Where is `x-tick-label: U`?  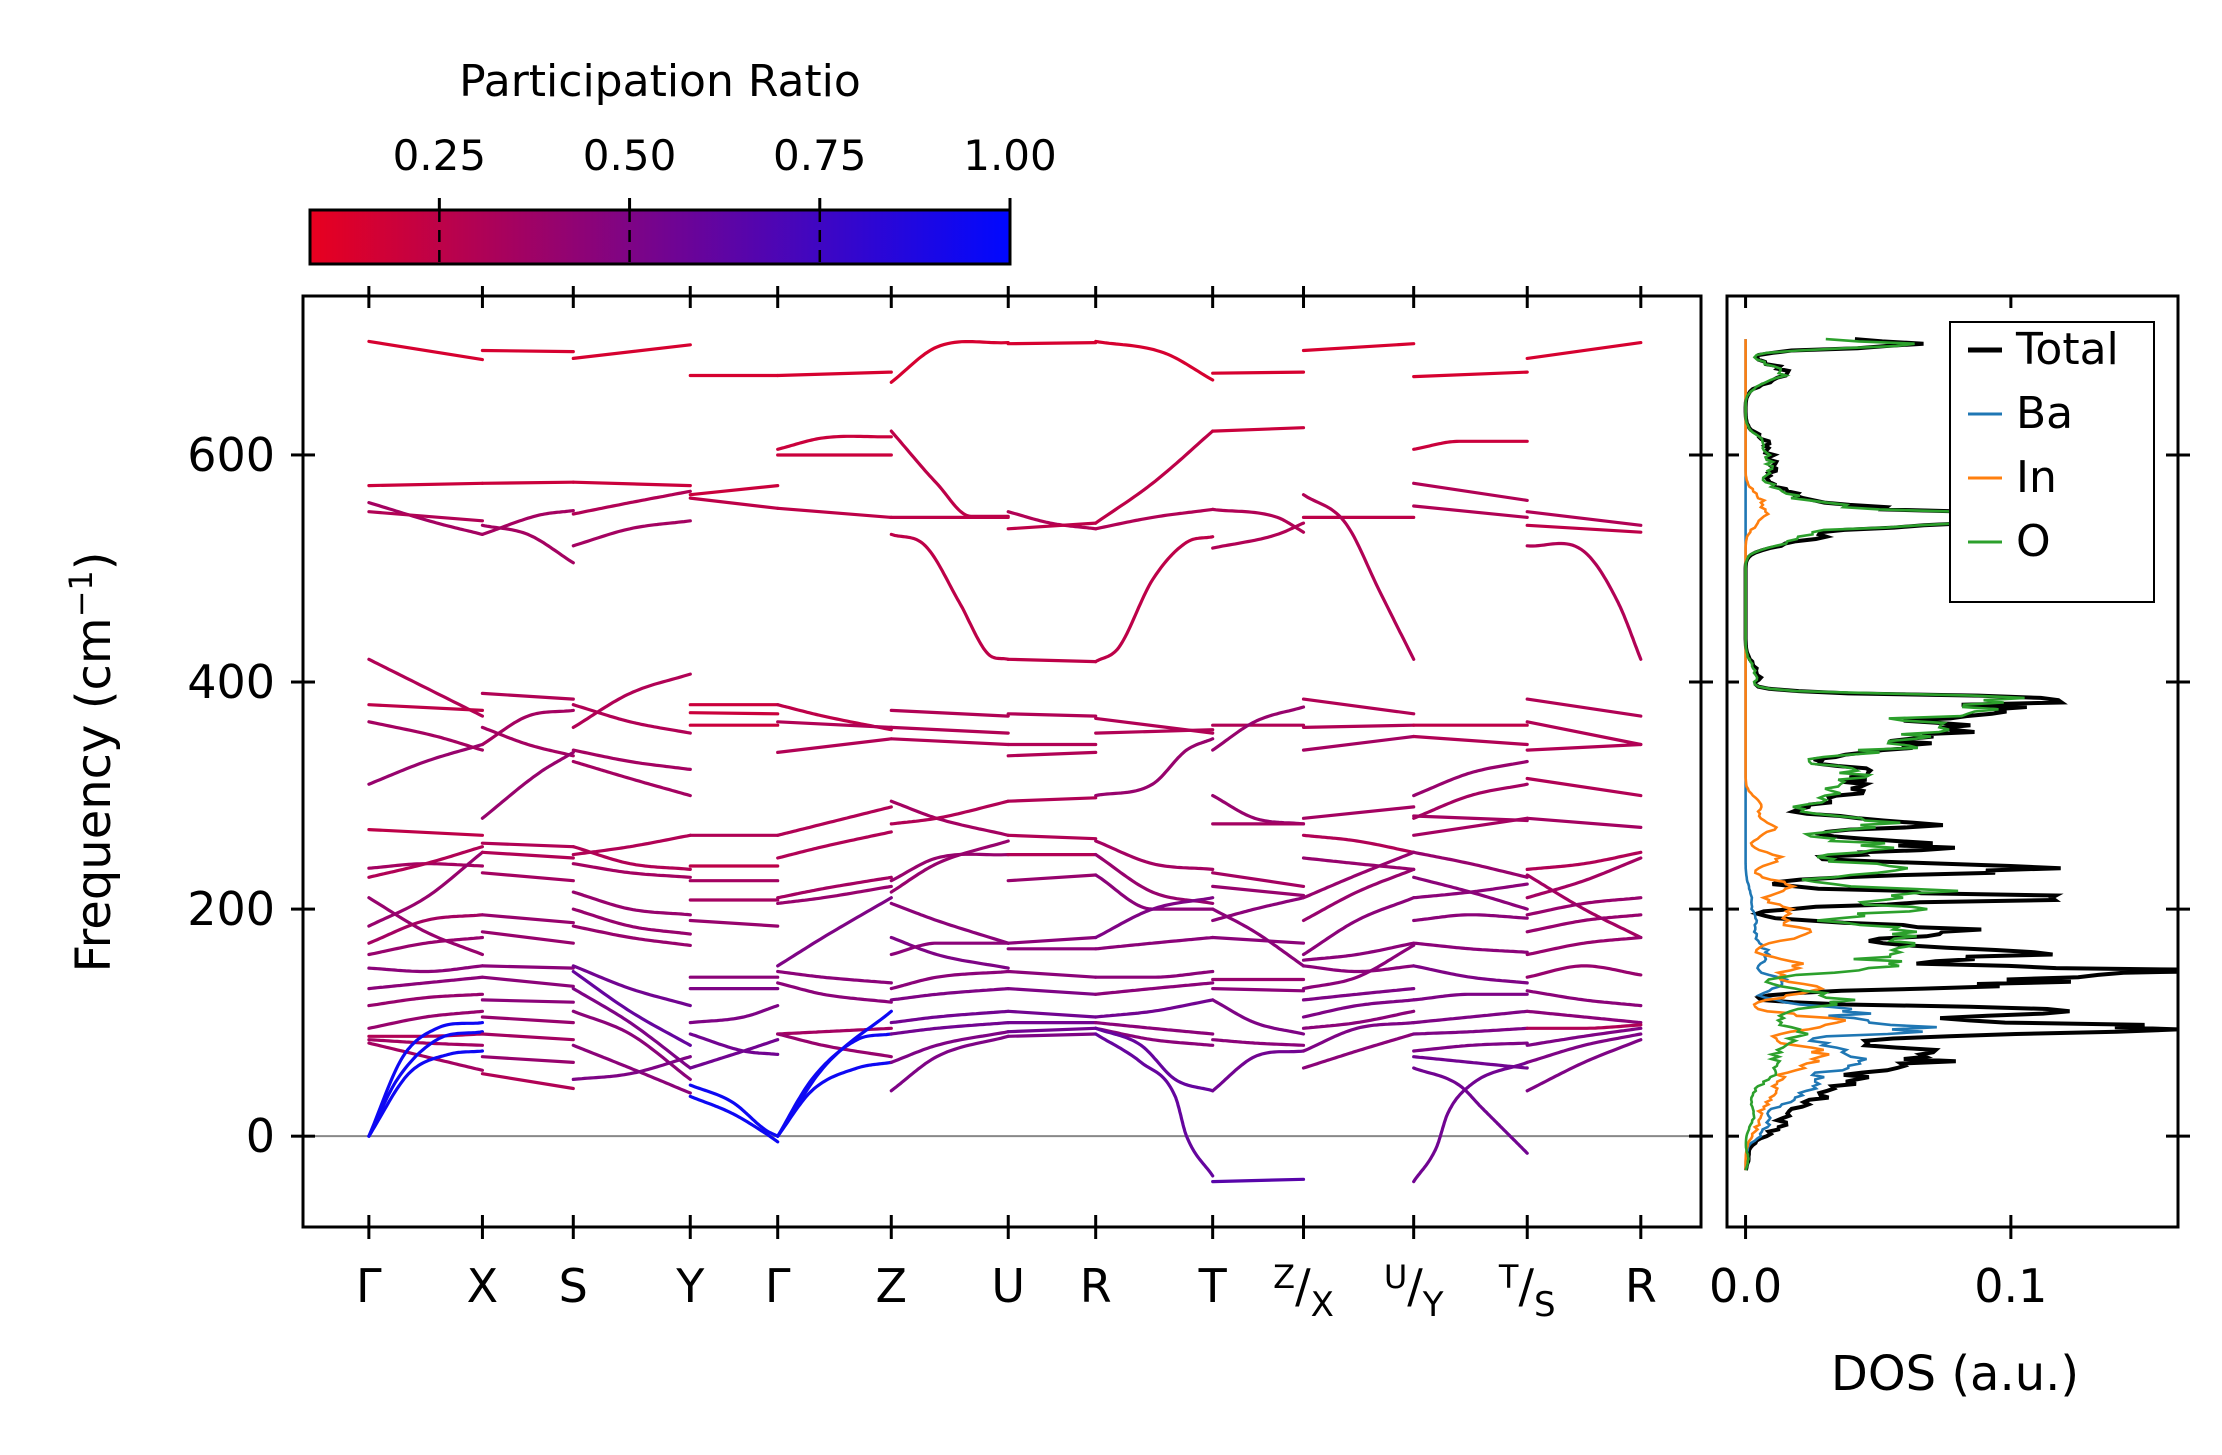
x-tick-label: U is located at coordinates (1008, 1286).